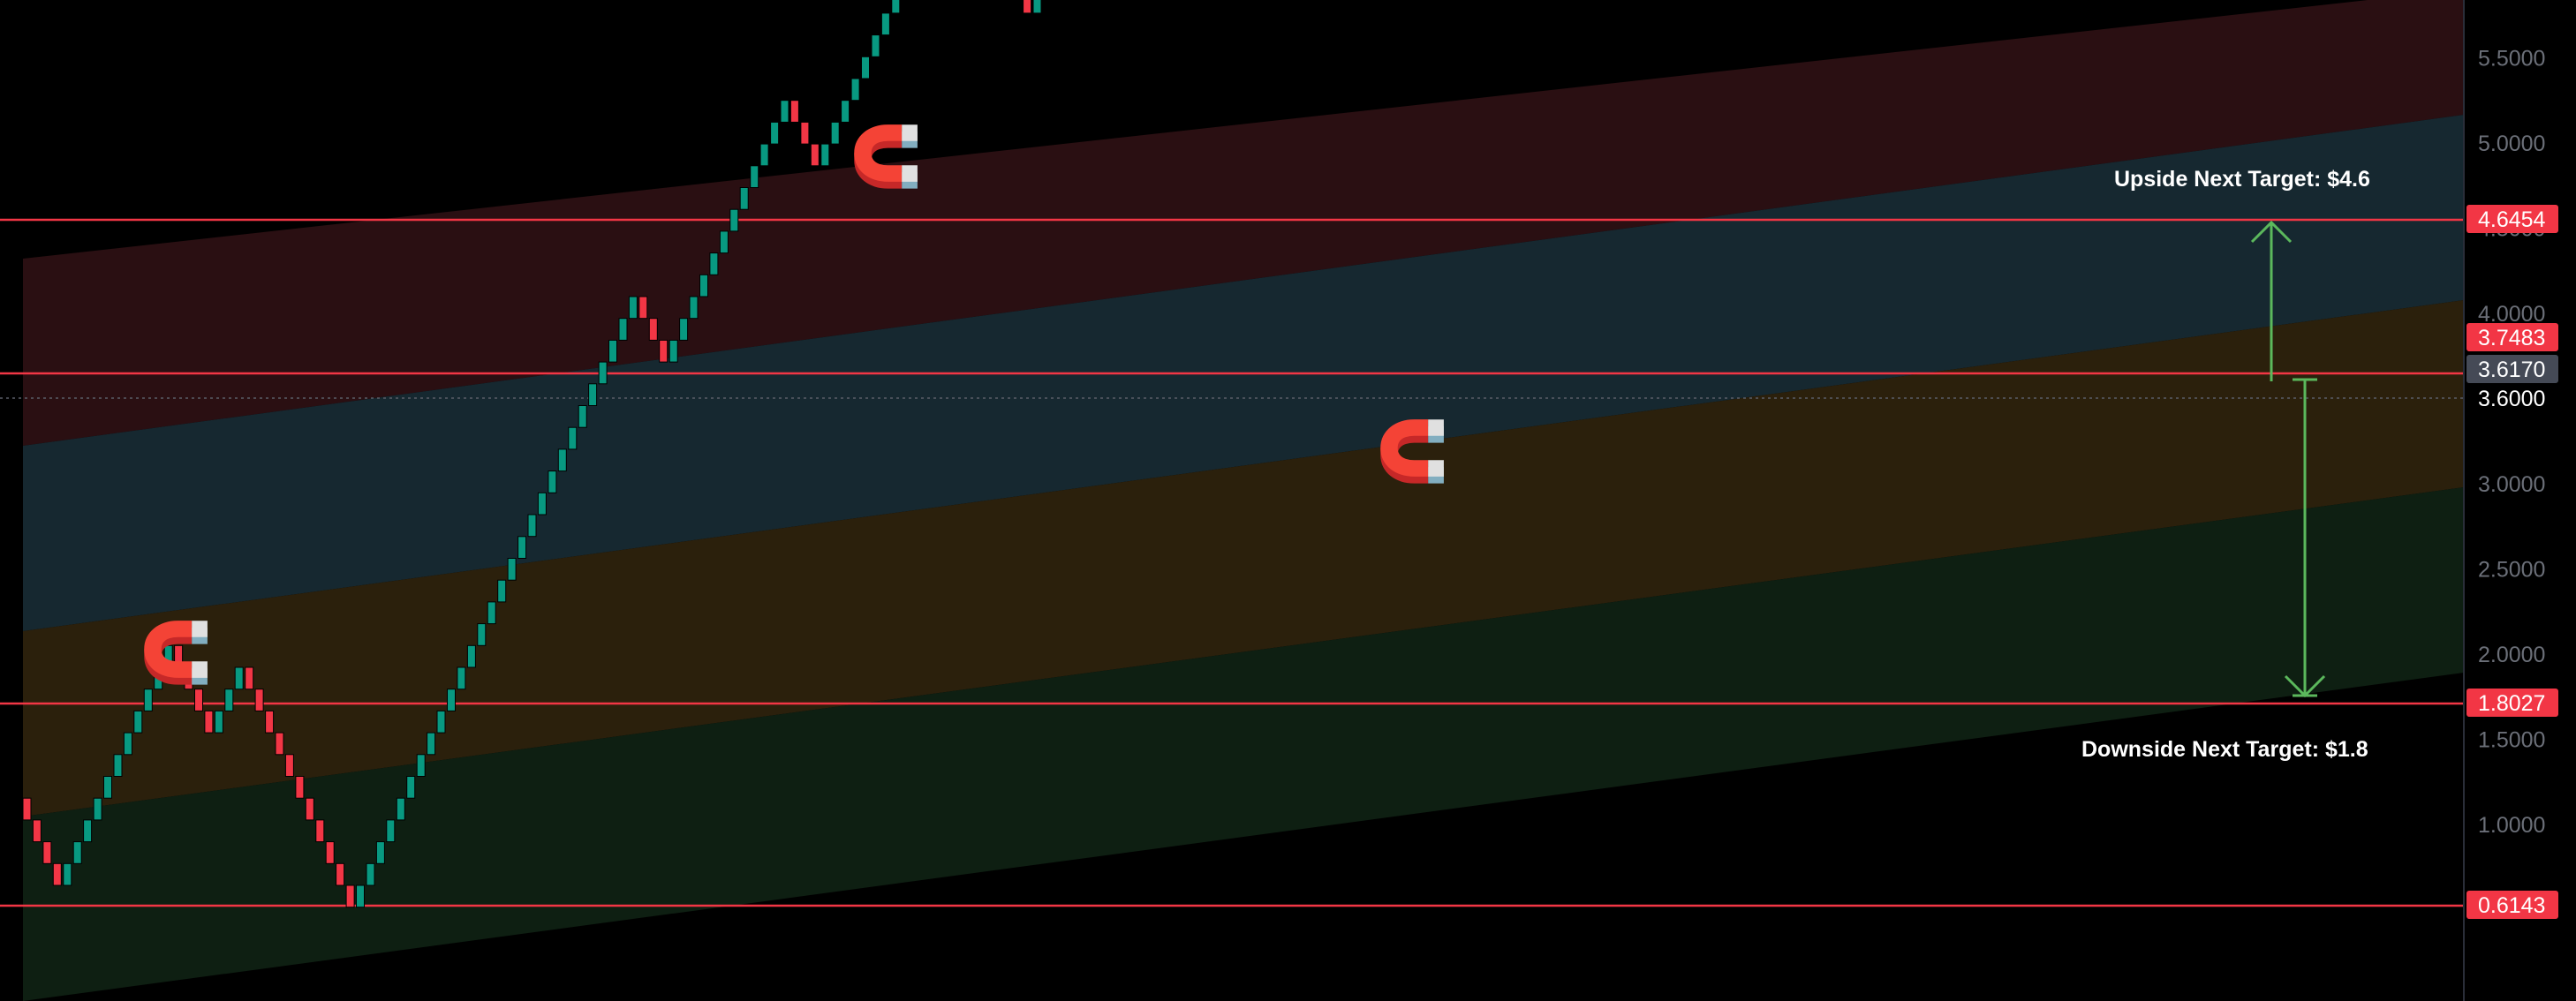 The width and height of the screenshot is (2576, 1001). What do you see at coordinates (2511, 740) in the screenshot?
I see `price-tick-label: 1.5000` at bounding box center [2511, 740].